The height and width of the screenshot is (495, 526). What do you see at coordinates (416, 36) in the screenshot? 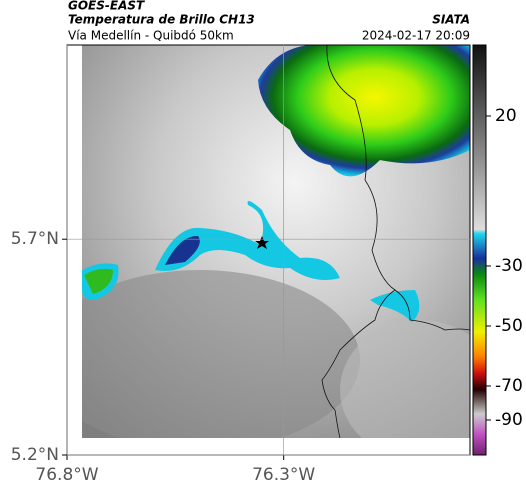
I see `timestamp: 2024-02-17 20:09` at bounding box center [416, 36].